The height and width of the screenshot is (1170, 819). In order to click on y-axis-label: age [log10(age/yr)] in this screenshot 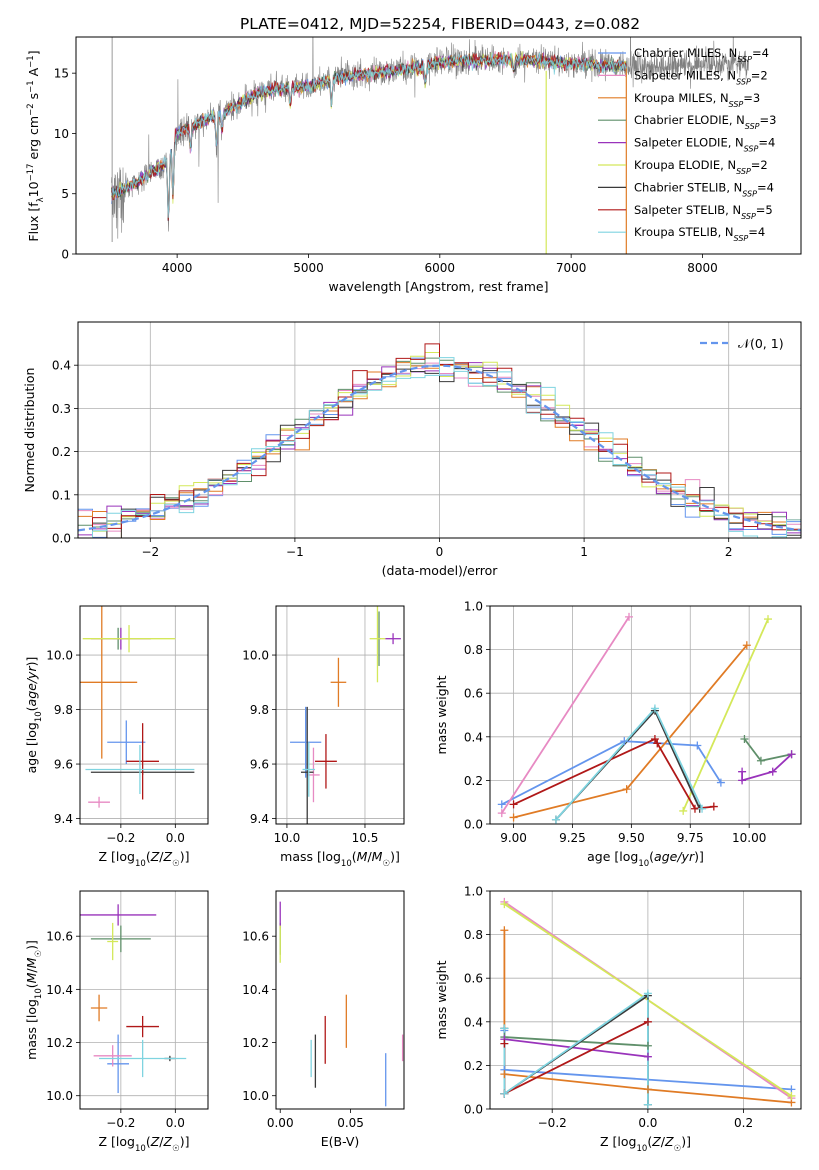, I will do `click(34, 715)`.